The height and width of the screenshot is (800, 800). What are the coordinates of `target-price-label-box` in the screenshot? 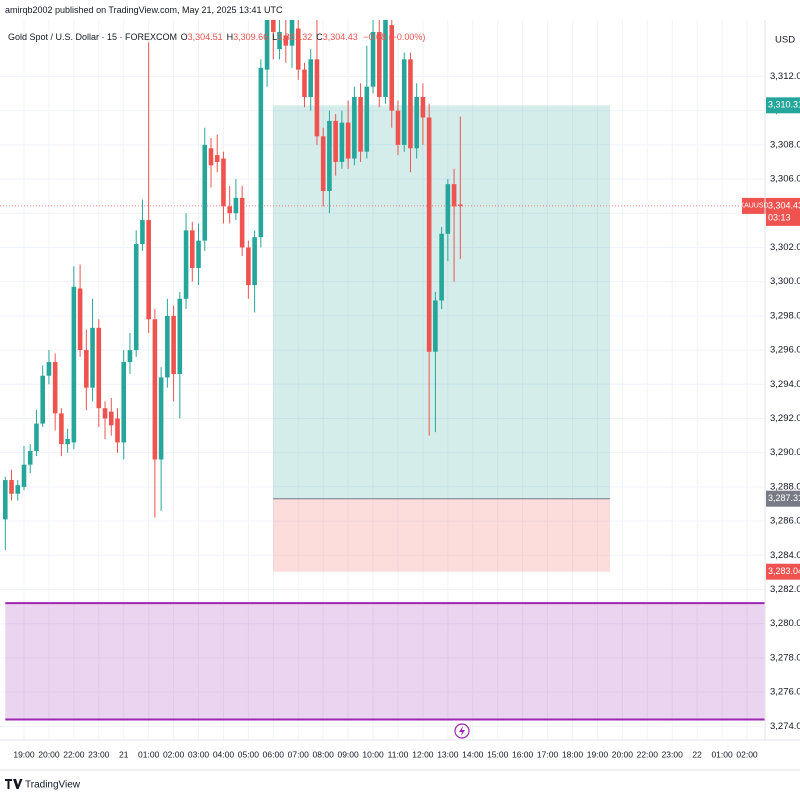 It's located at (783, 105).